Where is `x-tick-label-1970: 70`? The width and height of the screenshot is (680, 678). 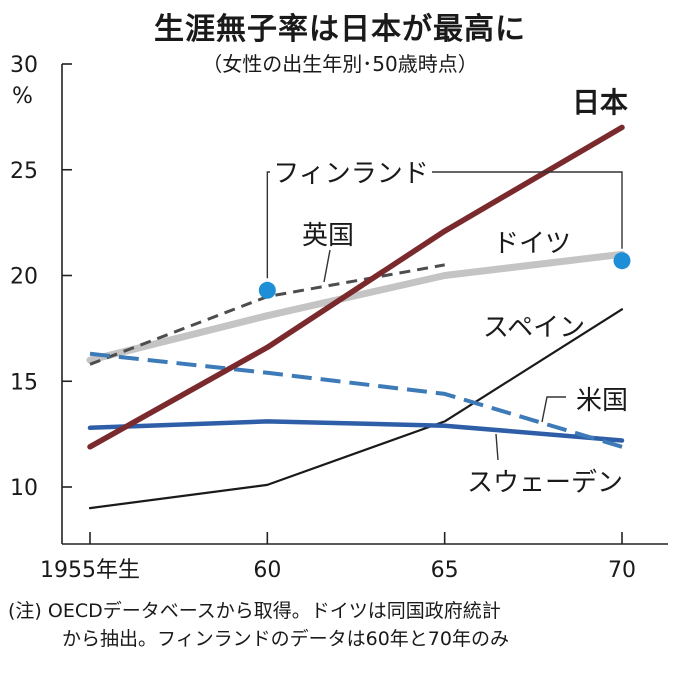
x-tick-label-1970: 70 is located at coordinates (622, 570).